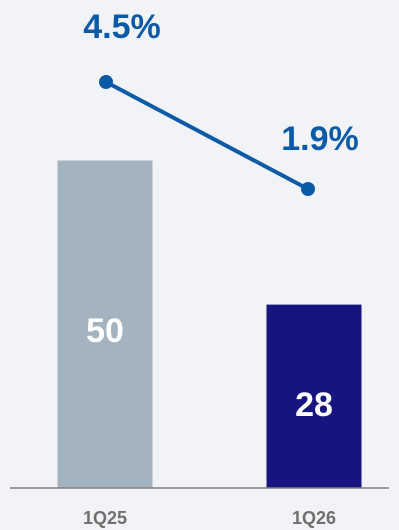 Image resolution: width=399 pixels, height=530 pixels. What do you see at coordinates (314, 518) in the screenshot?
I see `category-label-1q26: 1Q26` at bounding box center [314, 518].